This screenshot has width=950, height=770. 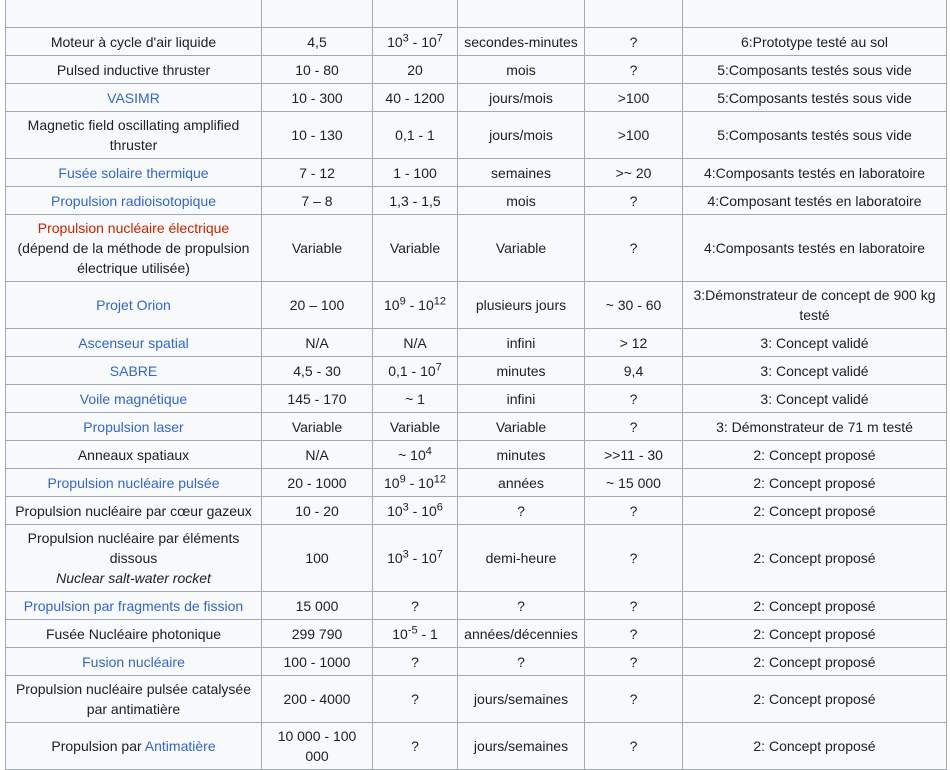 I want to click on wiki-redlink: Propulsion nucléaire électrique, so click(x=133, y=228).